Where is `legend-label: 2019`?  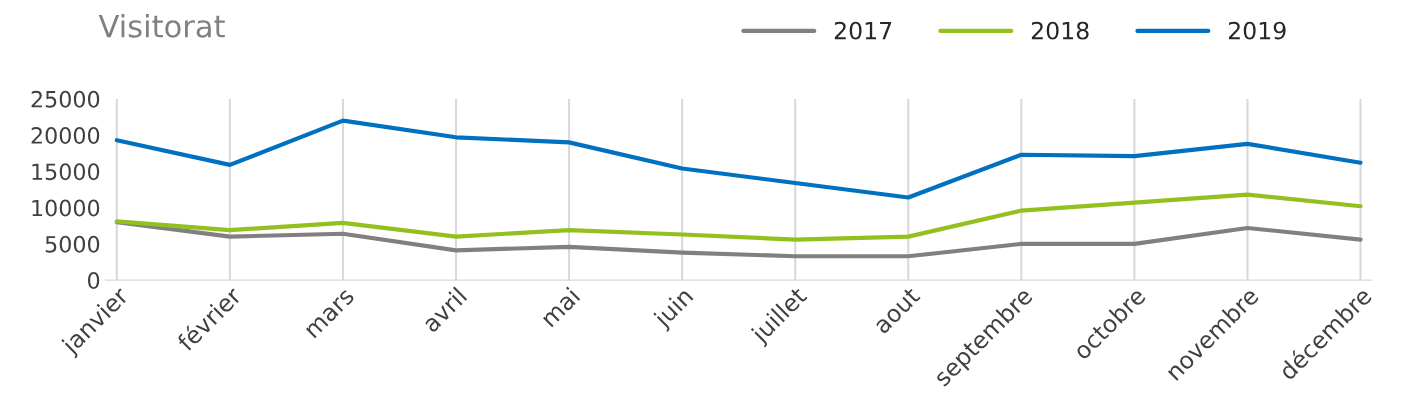
legend-label: 2019 is located at coordinates (1257, 30).